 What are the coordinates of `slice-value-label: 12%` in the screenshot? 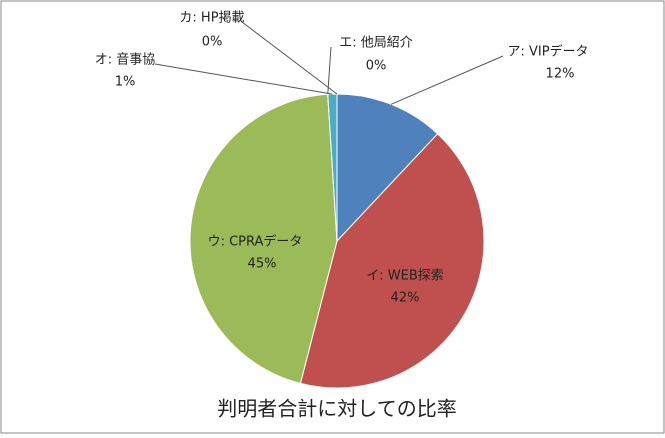 It's located at (560, 74).